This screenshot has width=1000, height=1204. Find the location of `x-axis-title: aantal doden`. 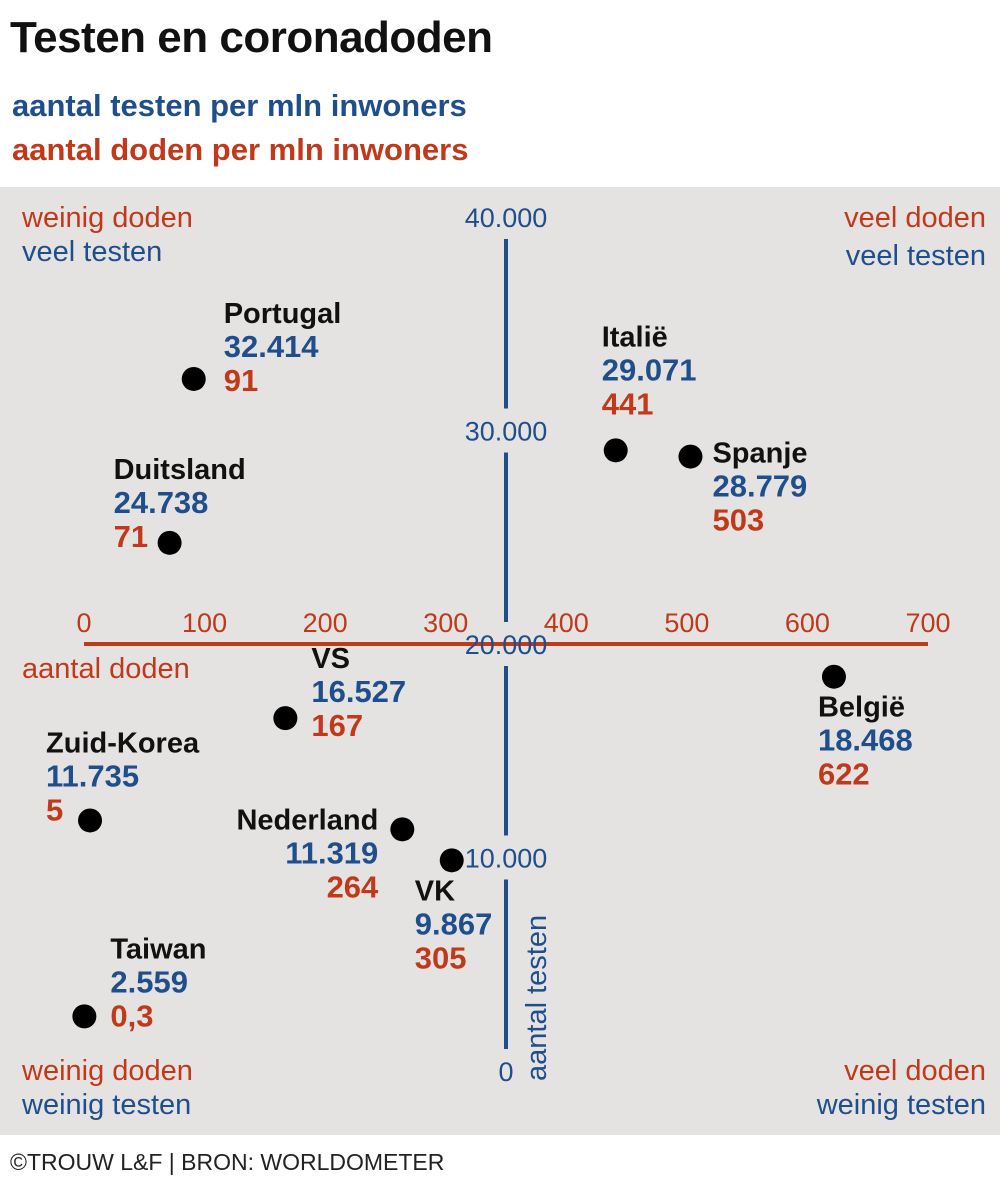

x-axis-title: aantal doden is located at coordinates (106, 669).